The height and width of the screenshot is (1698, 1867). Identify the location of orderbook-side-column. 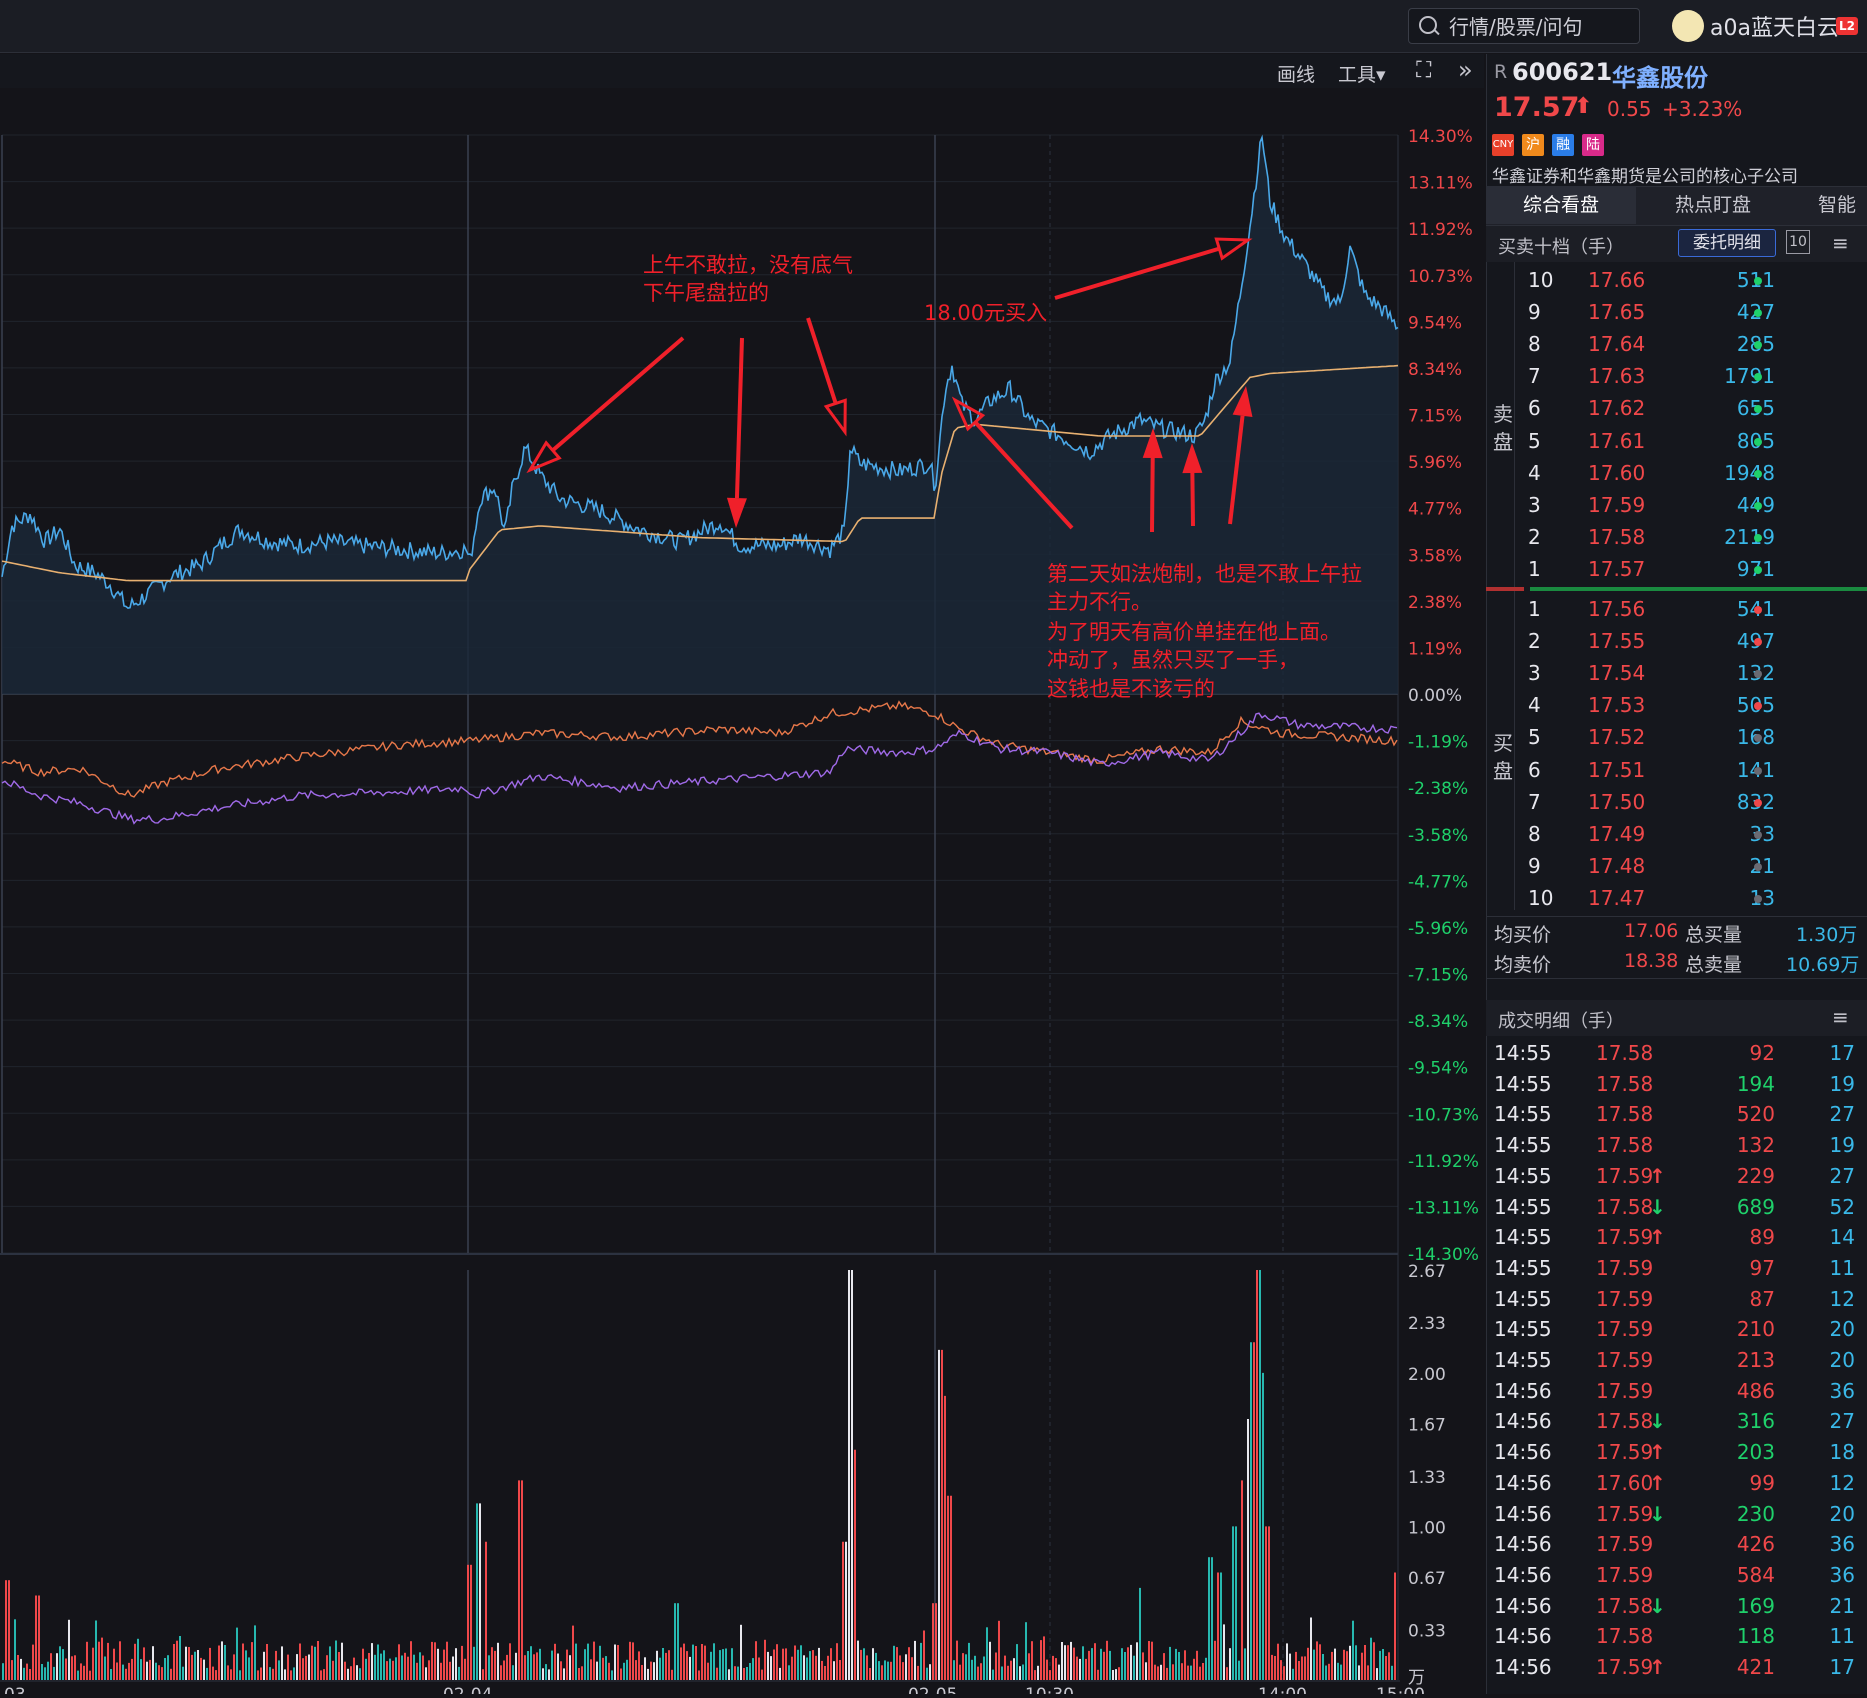
(1500, 586).